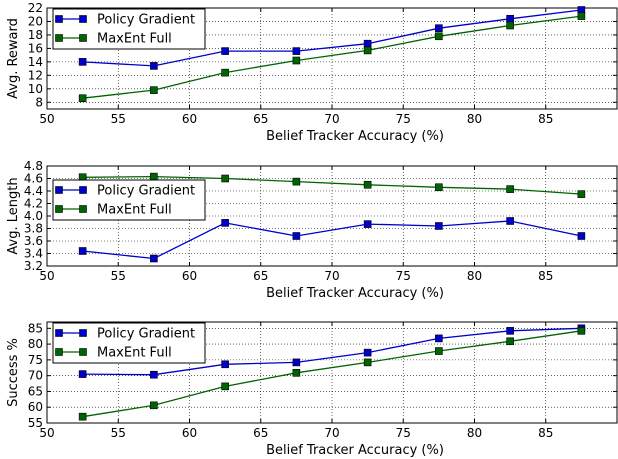  Describe the element at coordinates (33, 266) in the screenshot. I see `y-tick-label: 3.2` at that location.